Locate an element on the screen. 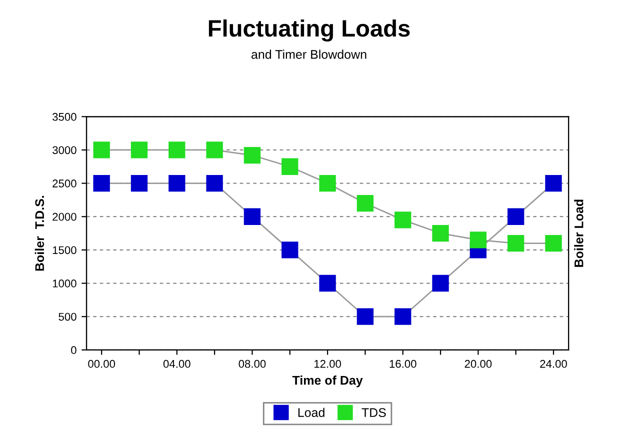 The width and height of the screenshot is (618, 432). y-axis-title: Boiler T.D.S. is located at coordinates (39, 233).